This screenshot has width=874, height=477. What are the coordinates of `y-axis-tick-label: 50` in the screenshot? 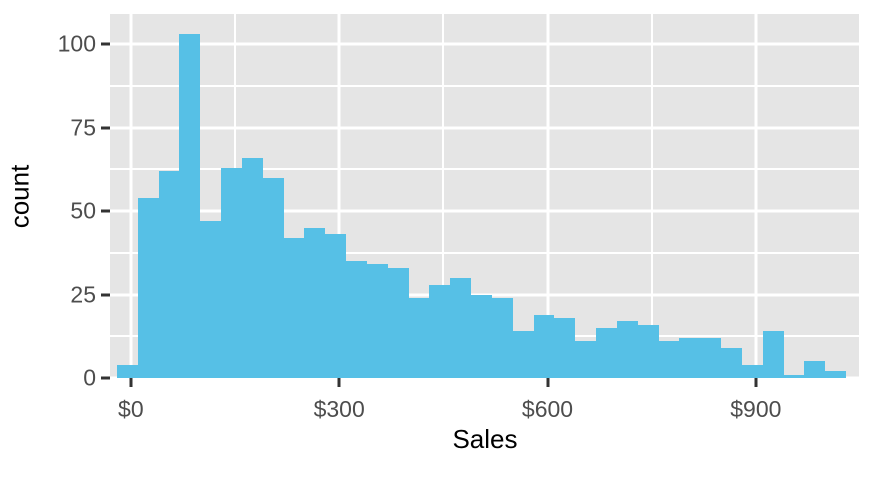 It's located at (83, 210).